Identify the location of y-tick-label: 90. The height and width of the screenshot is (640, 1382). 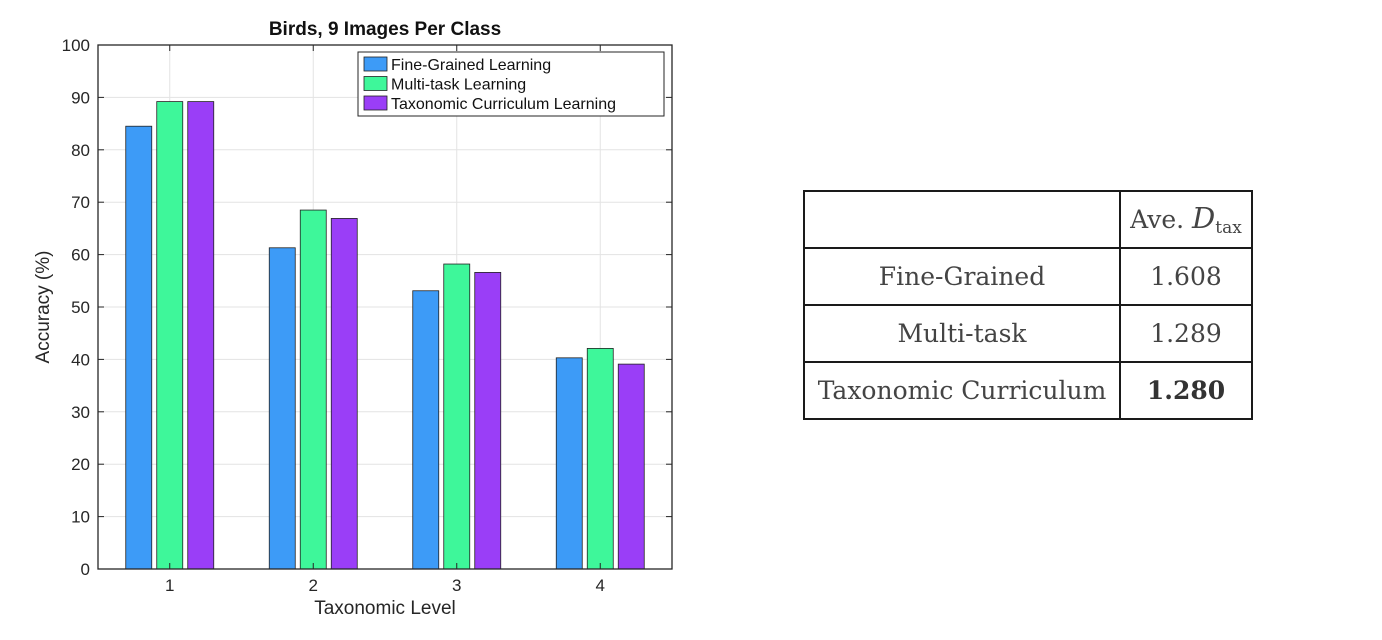
(80, 97).